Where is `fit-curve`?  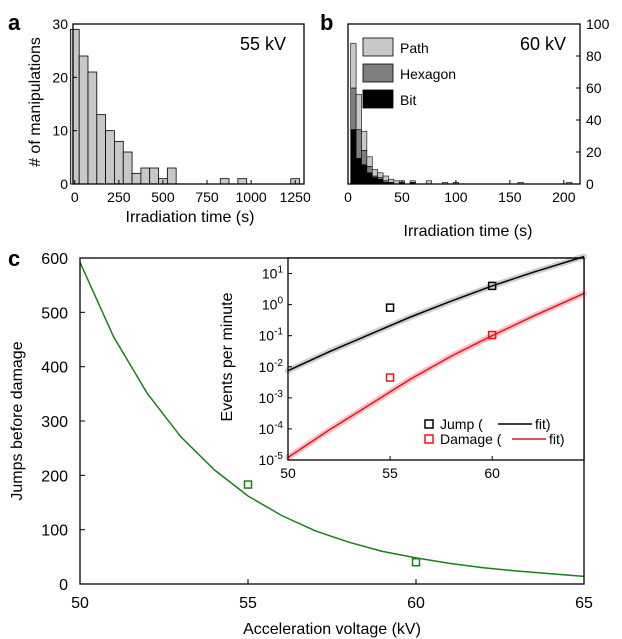
fit-curve is located at coordinates (436, 313).